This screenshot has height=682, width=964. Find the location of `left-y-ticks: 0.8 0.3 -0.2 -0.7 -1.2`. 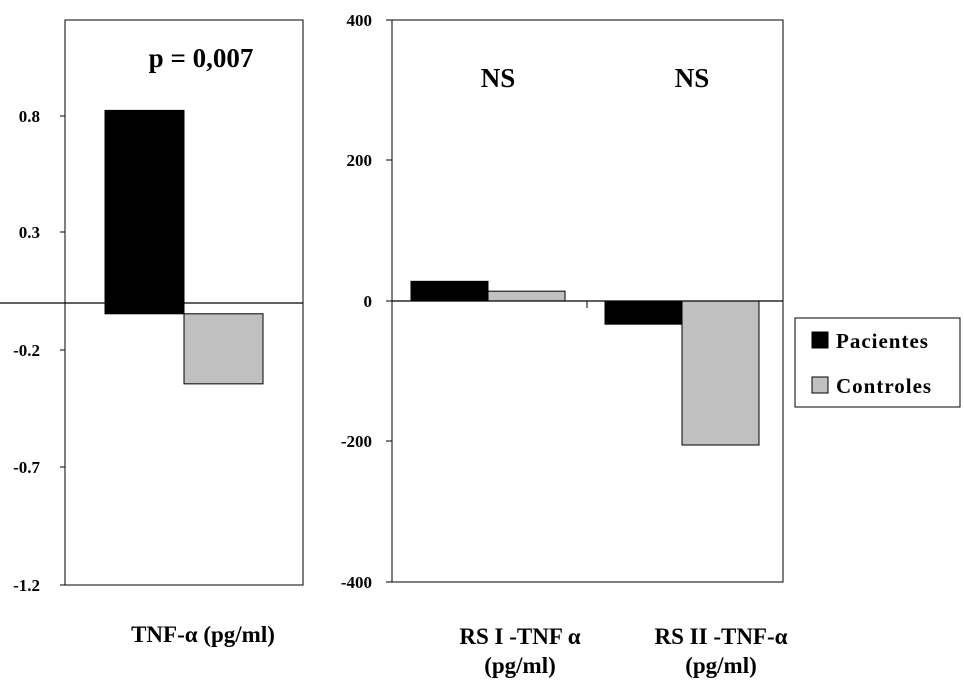

left-y-ticks: 0.8 0.3 -0.2 -0.7 -1.2 is located at coordinates (39, 351).